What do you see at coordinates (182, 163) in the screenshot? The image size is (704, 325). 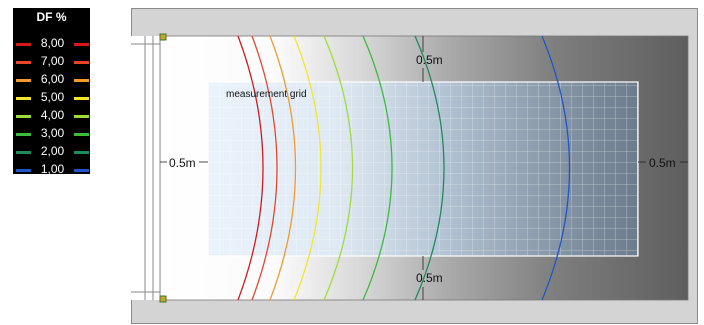 I see `margin-left-label: 0.5m` at bounding box center [182, 163].